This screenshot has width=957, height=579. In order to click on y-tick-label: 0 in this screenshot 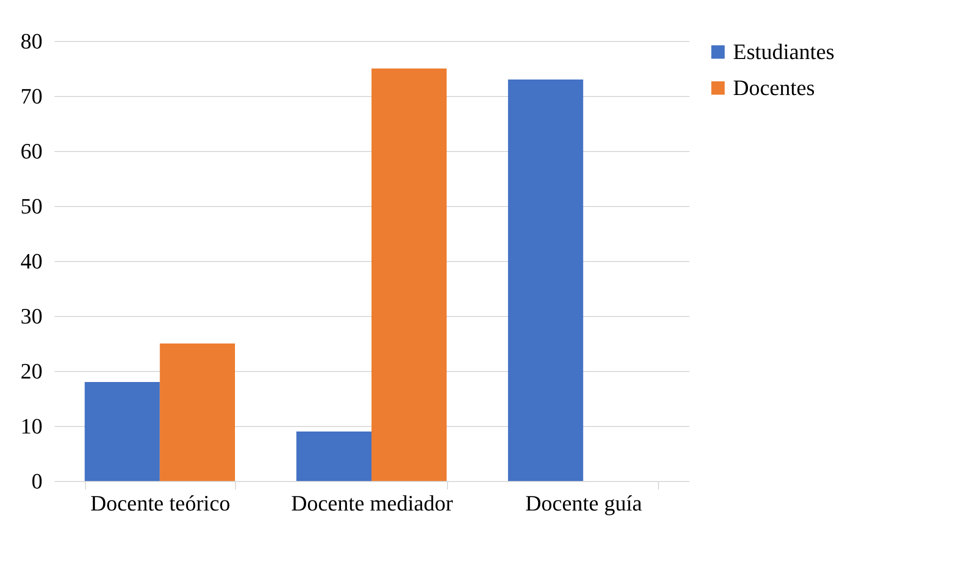, I will do `click(37, 481)`.